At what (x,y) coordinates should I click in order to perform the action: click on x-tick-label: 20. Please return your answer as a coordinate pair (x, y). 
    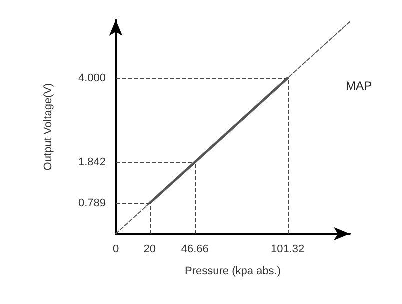
    Looking at the image, I should click on (150, 250).